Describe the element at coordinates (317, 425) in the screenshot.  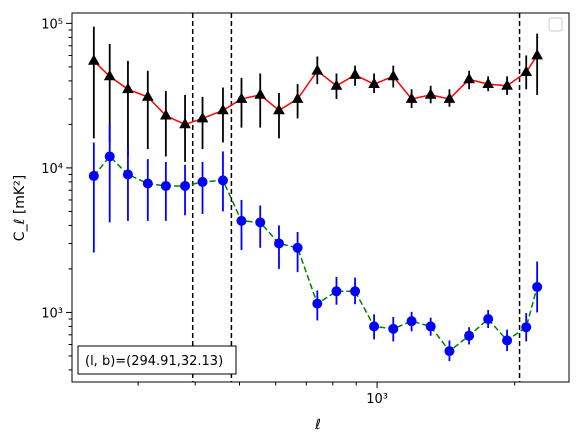
I see `x-axis-label: ℓ` at that location.